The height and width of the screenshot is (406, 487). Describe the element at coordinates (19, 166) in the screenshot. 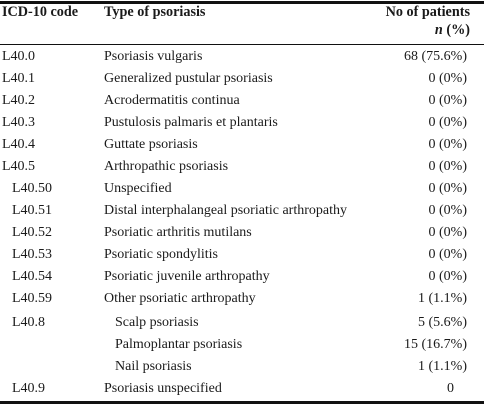

I see `row-code: L40.5` at that location.